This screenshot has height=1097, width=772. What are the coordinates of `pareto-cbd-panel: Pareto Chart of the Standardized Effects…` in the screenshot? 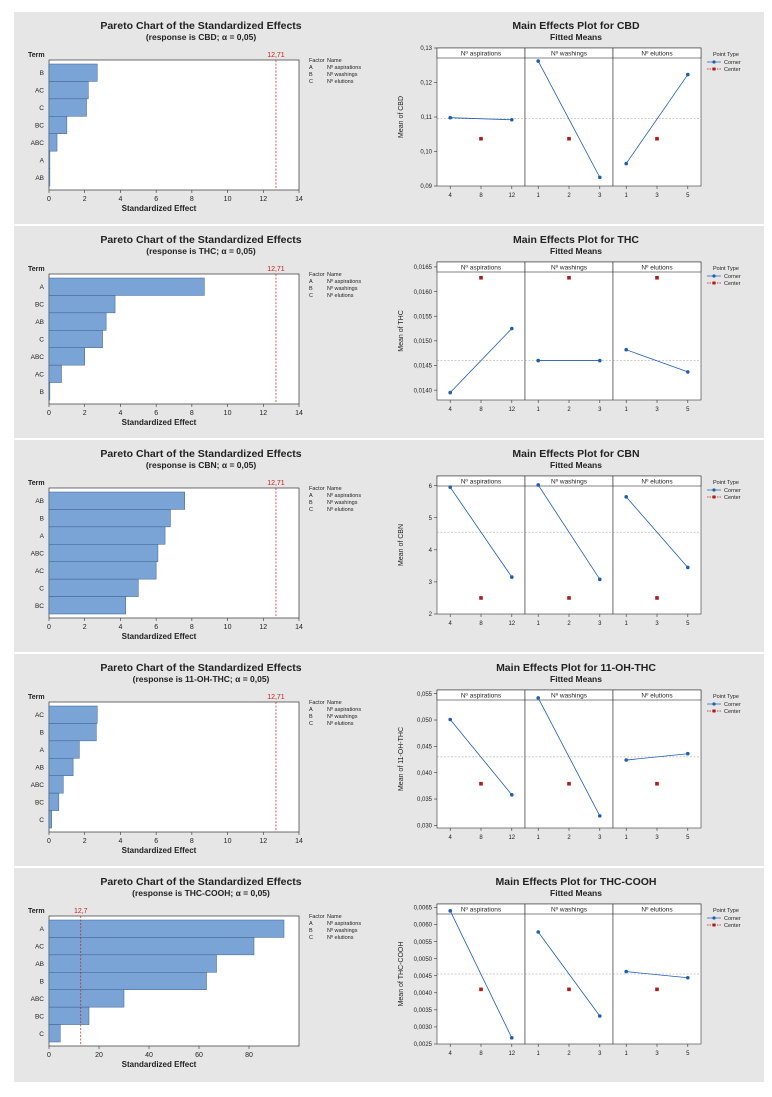 It's located at (201, 118).